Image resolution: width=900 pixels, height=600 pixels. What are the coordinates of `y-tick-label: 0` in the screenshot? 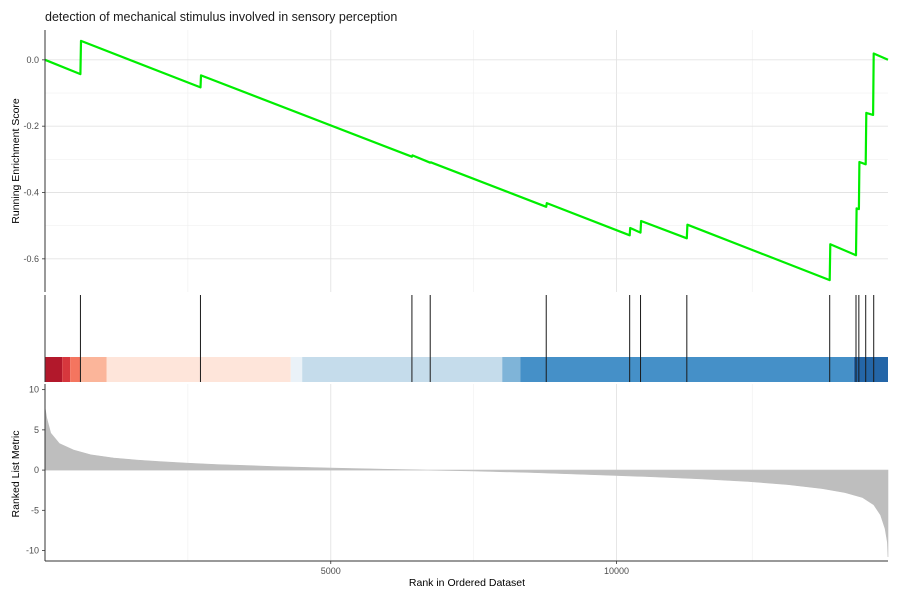 It's located at (36, 470).